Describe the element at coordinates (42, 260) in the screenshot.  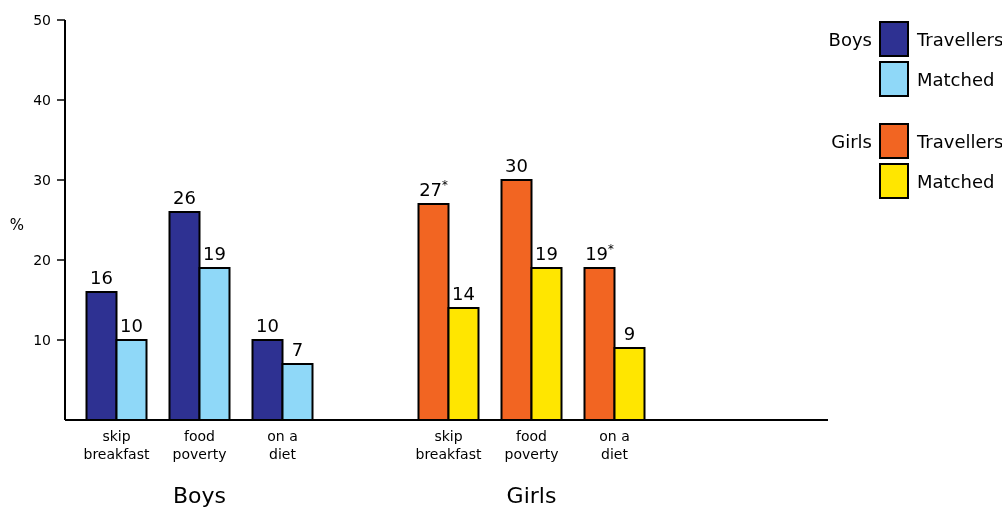
I see `y-tick-label: 20` at that location.